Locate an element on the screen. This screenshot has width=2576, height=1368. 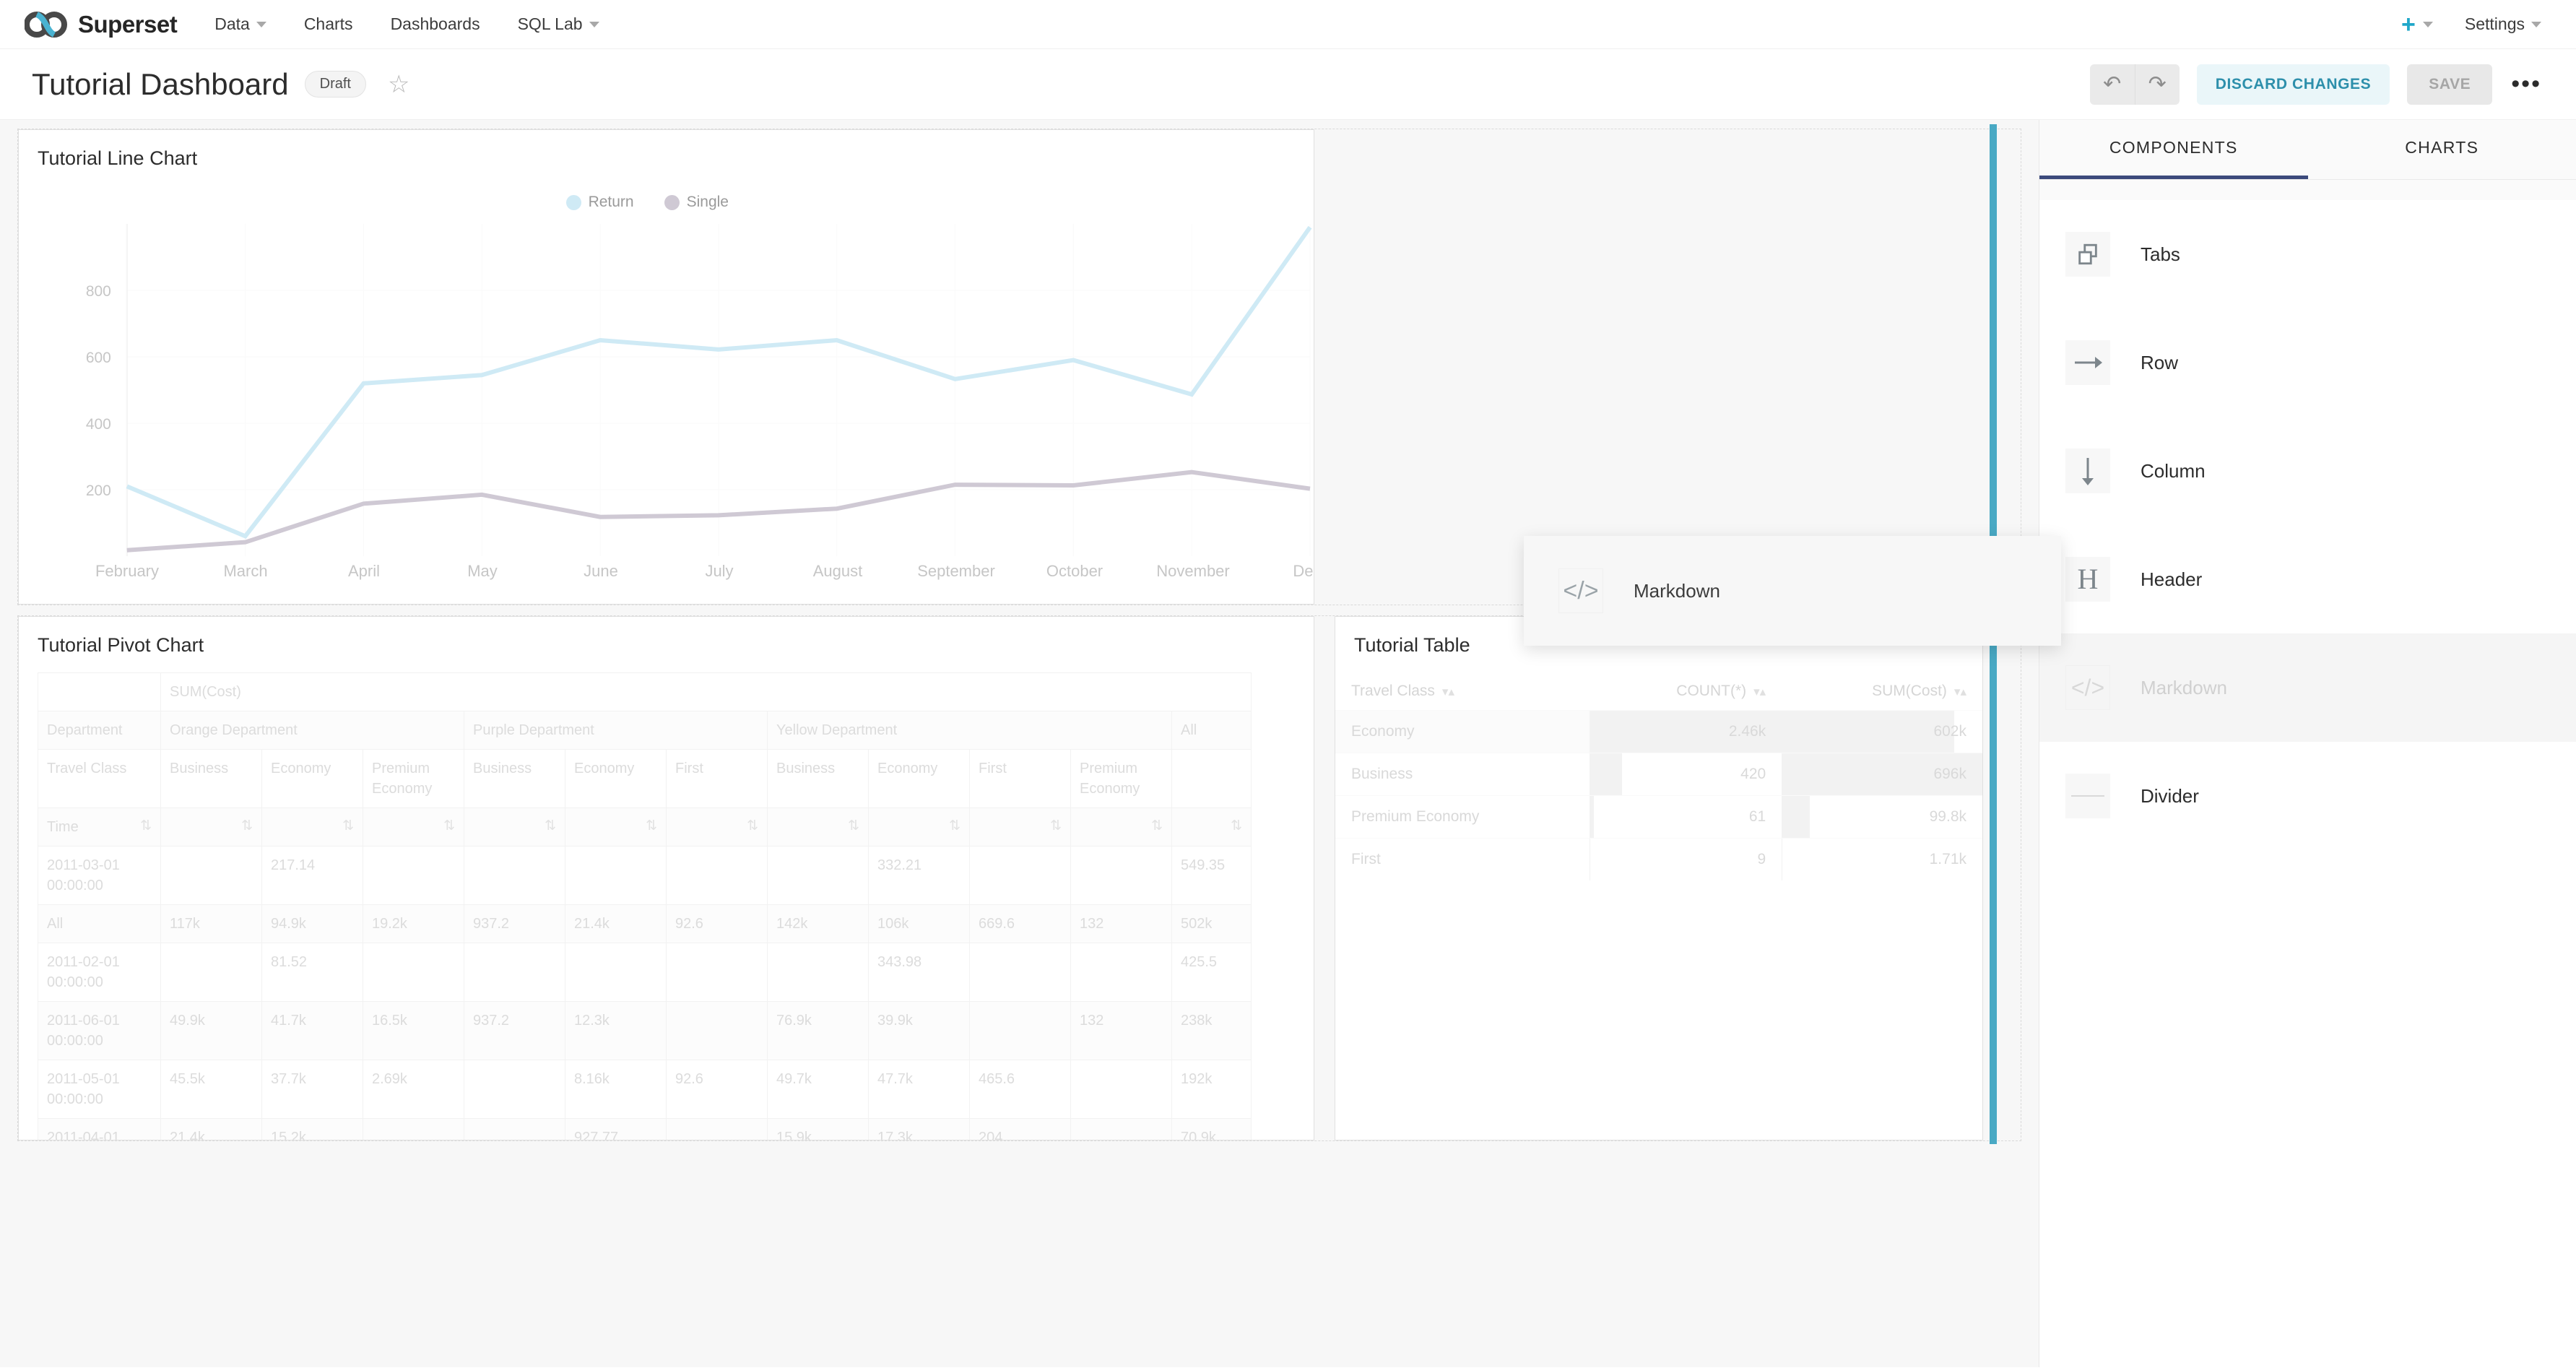
redo-arrow-icon: ↷ is located at coordinates (2157, 85).